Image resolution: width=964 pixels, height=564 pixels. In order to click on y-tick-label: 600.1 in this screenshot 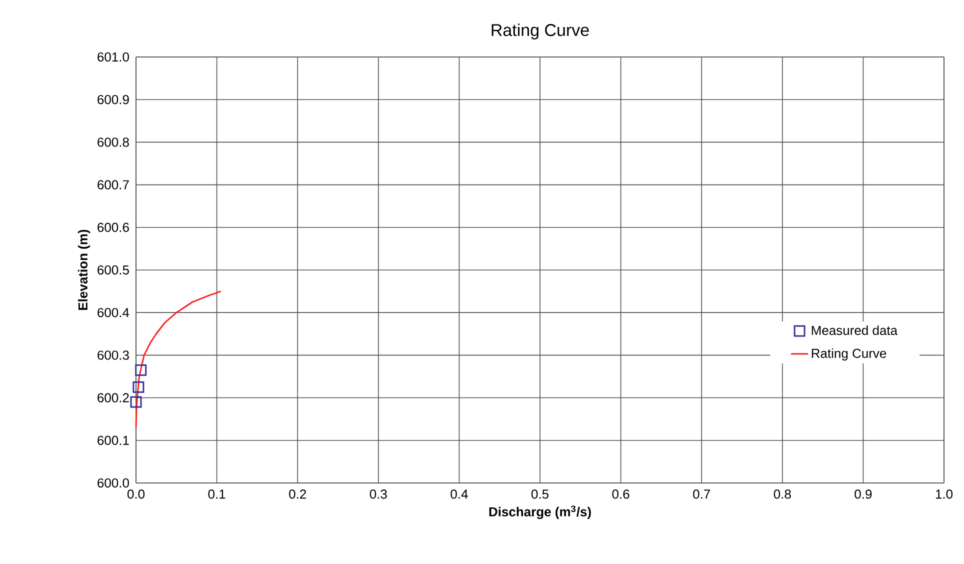, I will do `click(113, 440)`.